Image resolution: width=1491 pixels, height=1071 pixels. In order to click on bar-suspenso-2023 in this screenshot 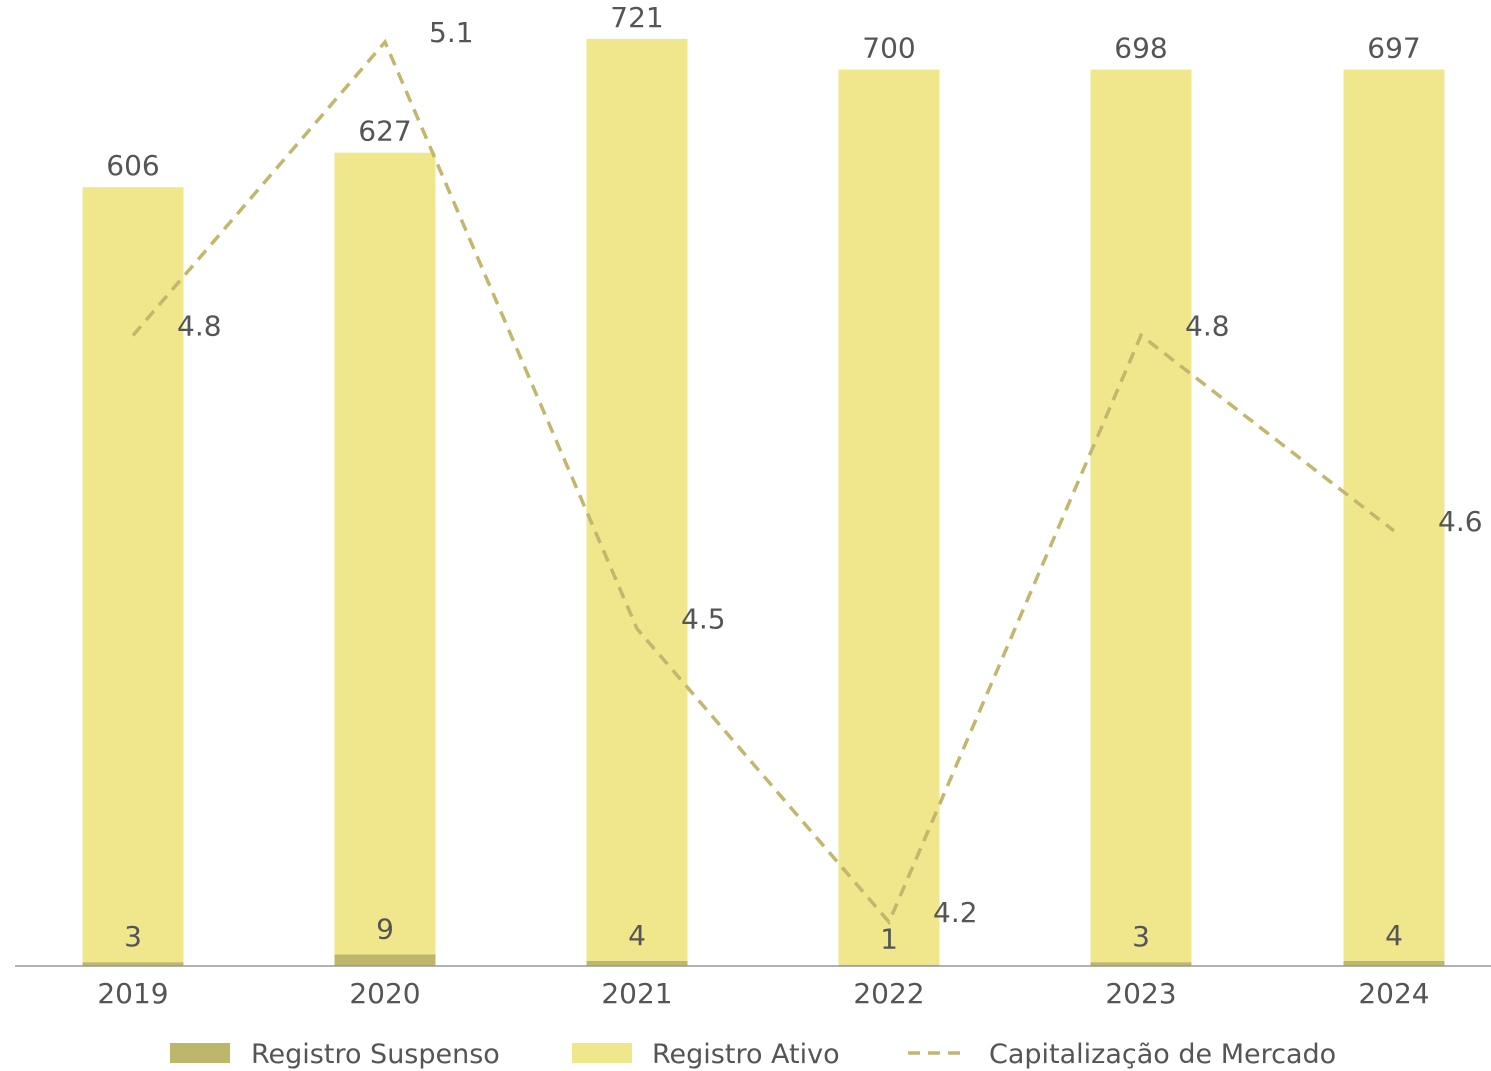, I will do `click(1141, 964)`.